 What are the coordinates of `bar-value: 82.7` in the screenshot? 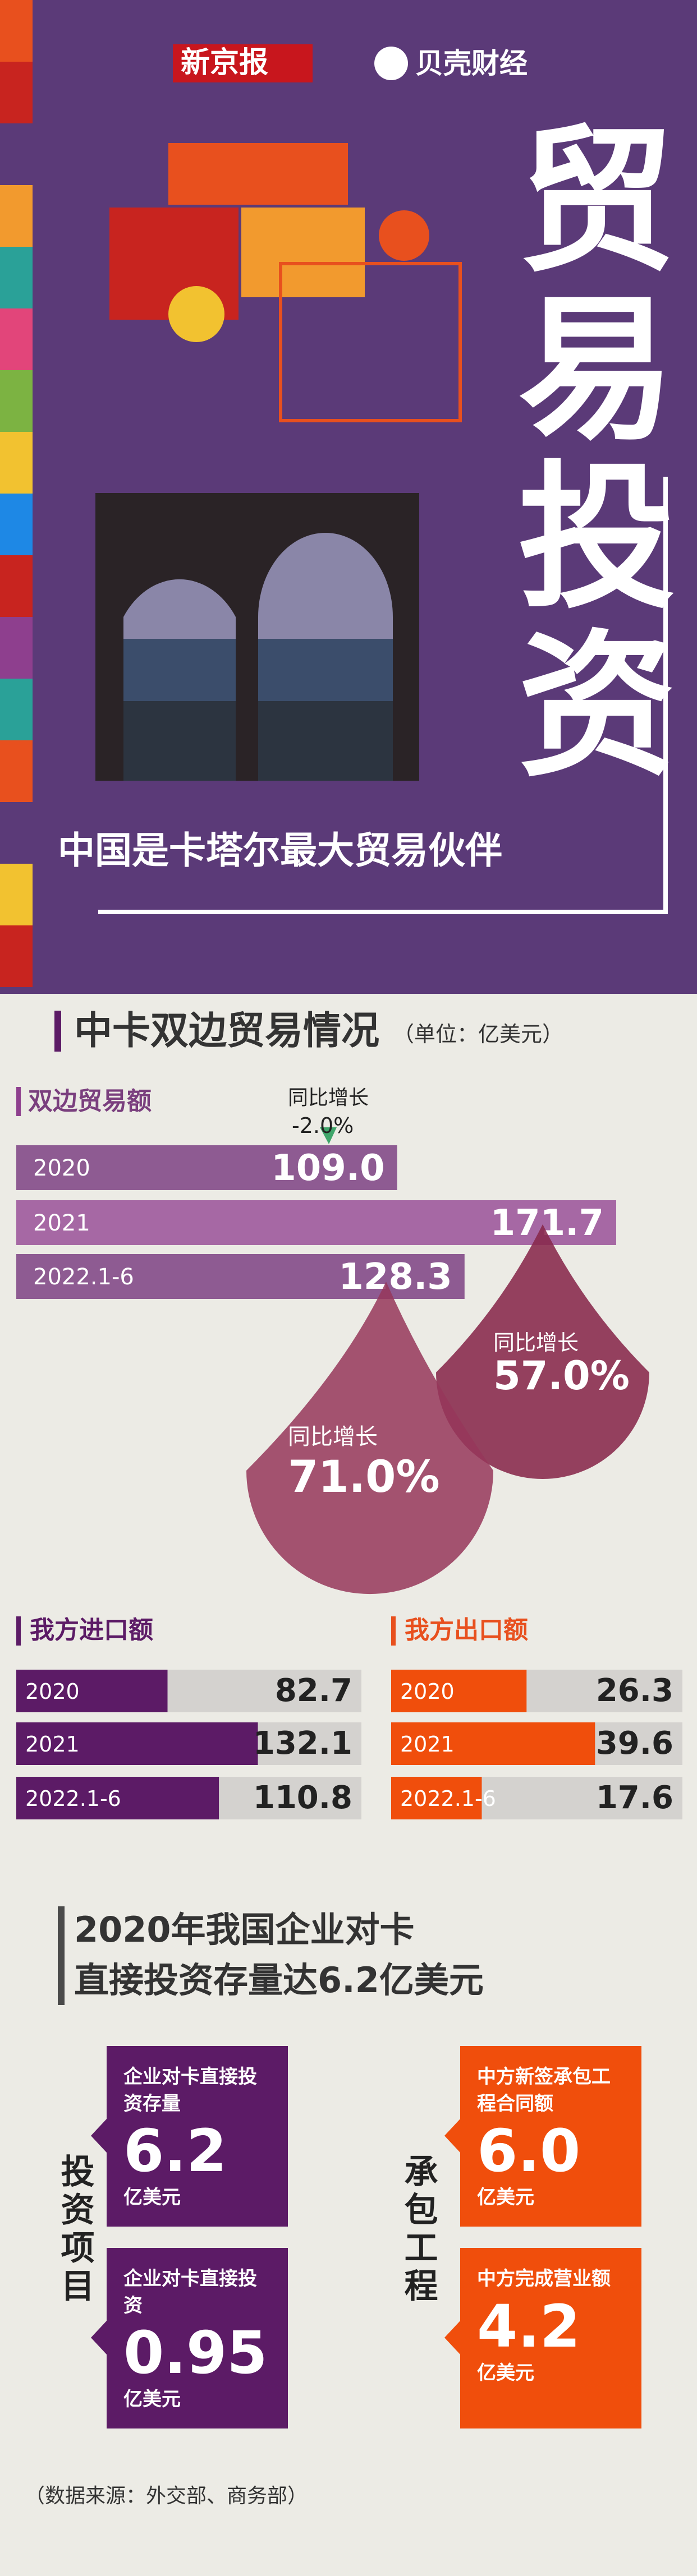 It's located at (313, 1690).